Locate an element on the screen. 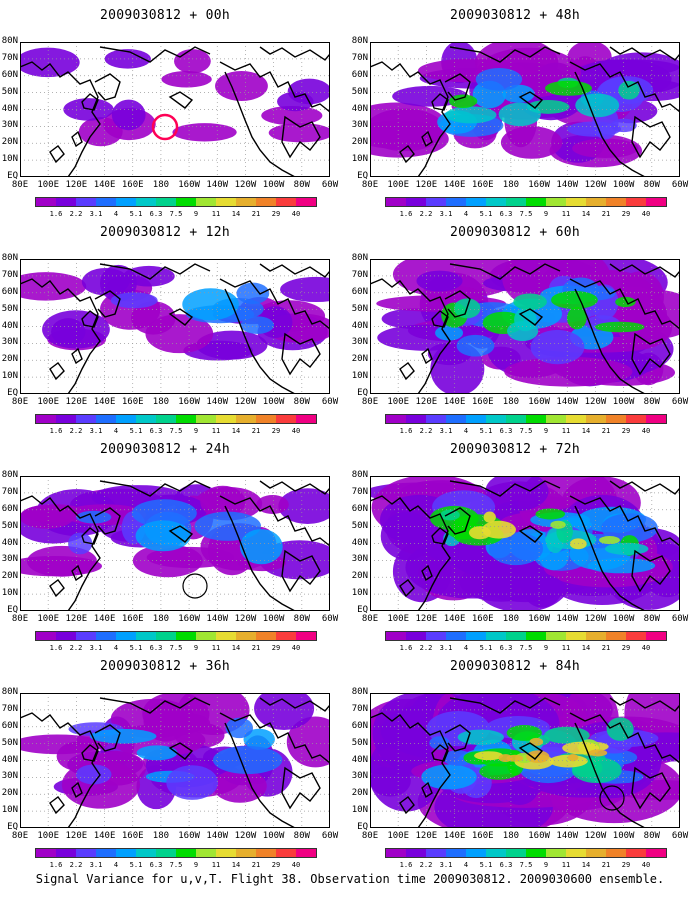 Image resolution: width=700 pixels, height=900 pixels. lon-label: 80E is located at coordinates (20, 402).